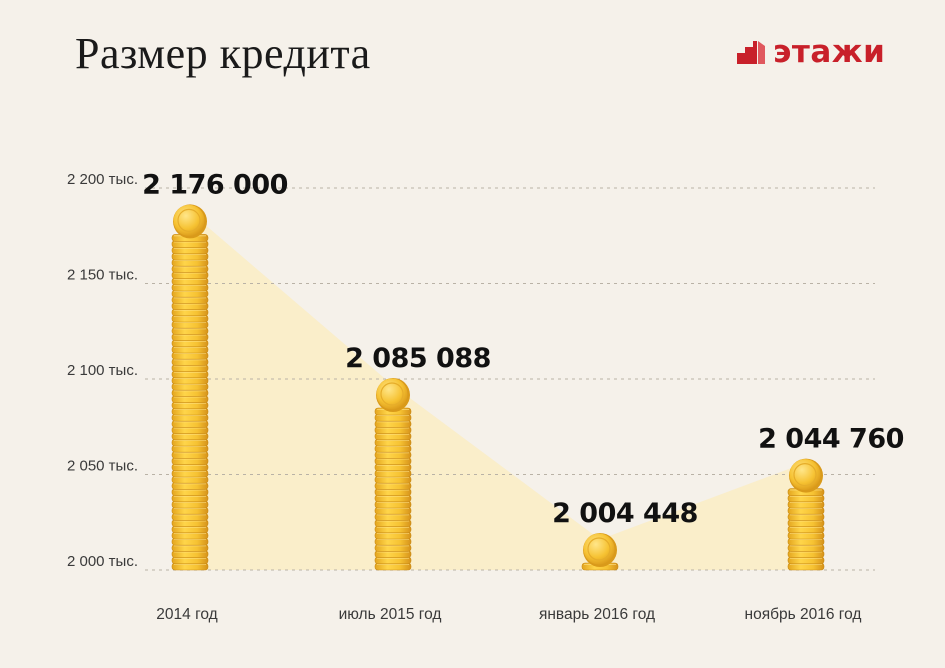 The width and height of the screenshot is (945, 668). I want to click on y-tick-label: 2 000 тыс., so click(102, 561).